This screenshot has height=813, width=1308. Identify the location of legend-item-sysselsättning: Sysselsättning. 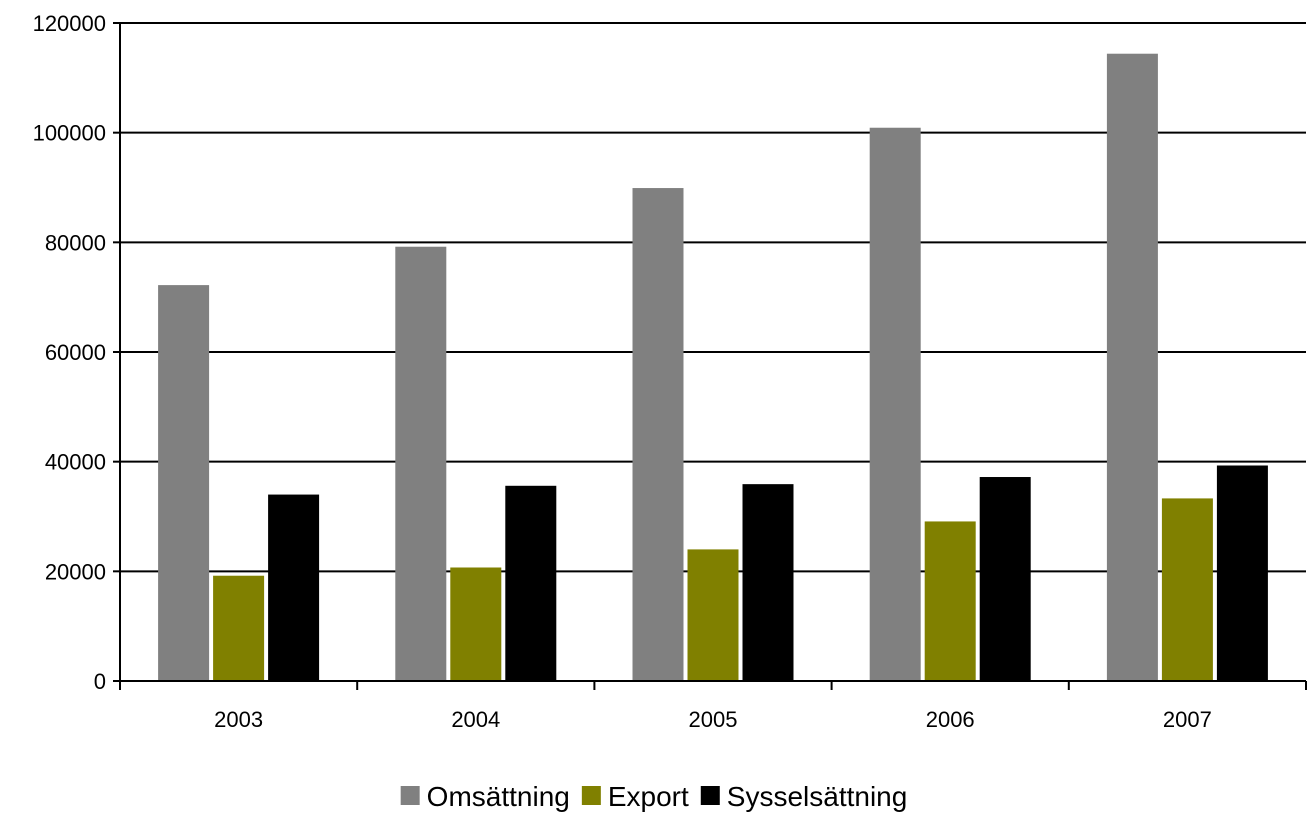
(804, 796).